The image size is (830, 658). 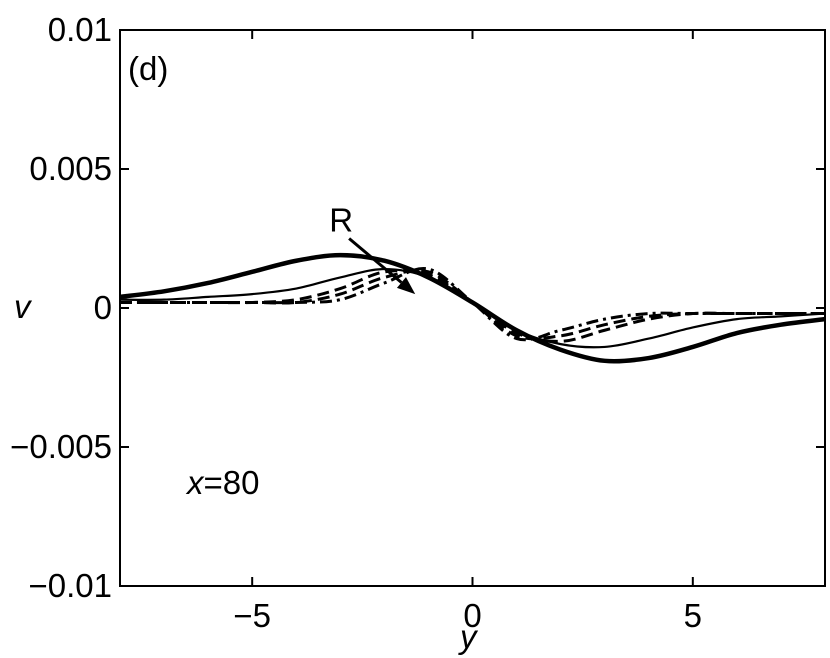 I want to click on position-value: =80, so click(x=232, y=482).